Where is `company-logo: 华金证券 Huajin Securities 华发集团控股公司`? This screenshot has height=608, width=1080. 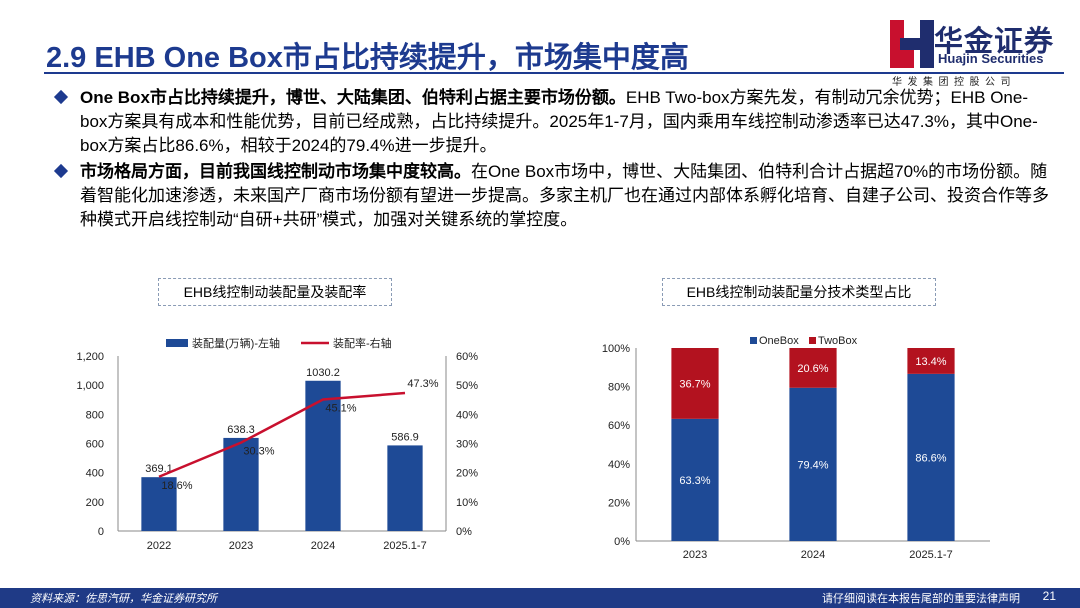 company-logo: 华金证券 Huajin Securities 华发集团控股公司 is located at coordinates (978, 53).